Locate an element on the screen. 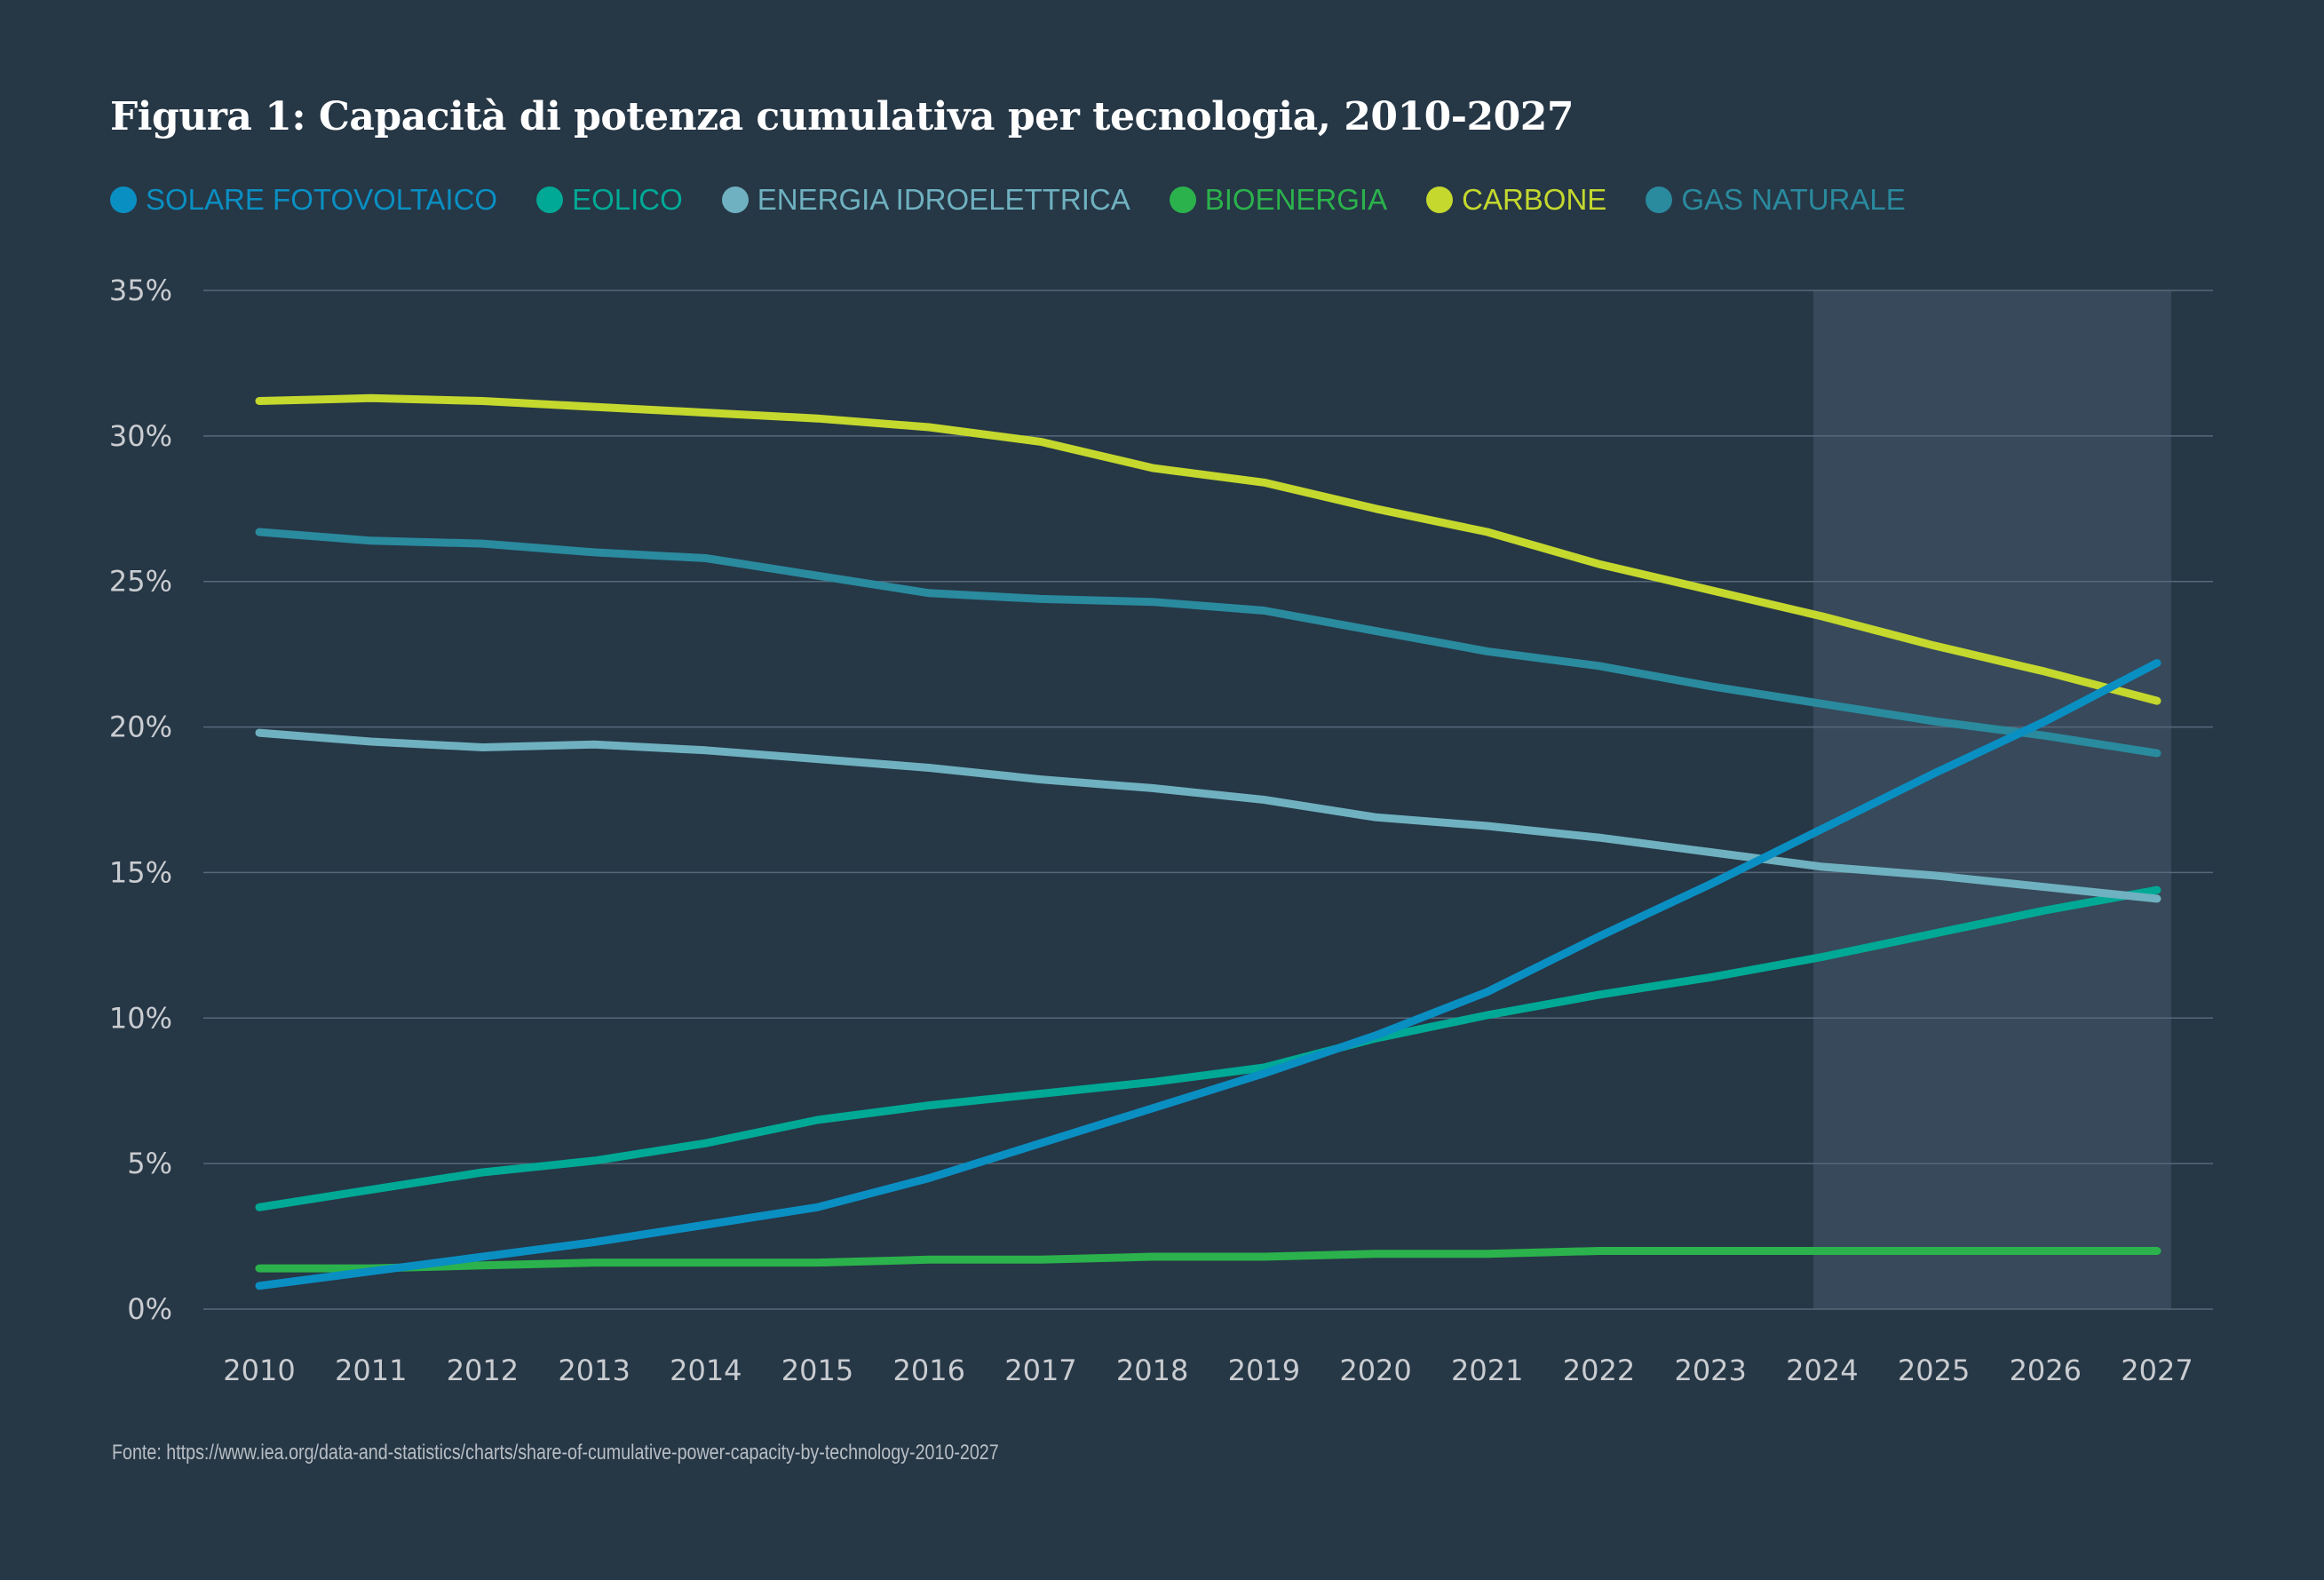 The image size is (2324, 1580). x-tick-label: 2016 is located at coordinates (929, 1370).